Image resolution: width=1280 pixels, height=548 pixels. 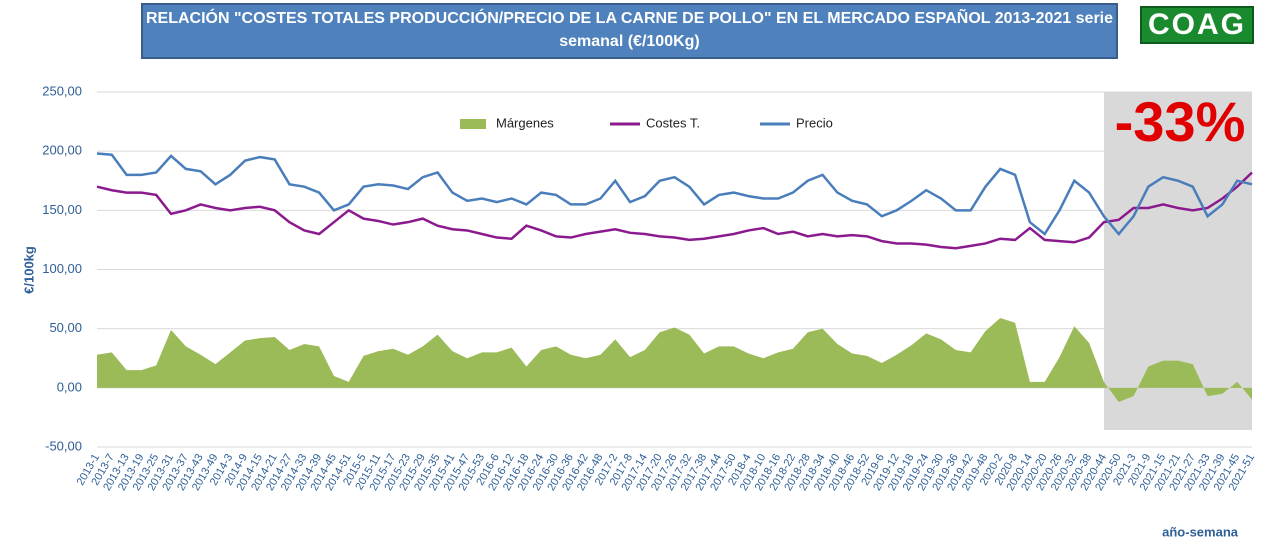 I want to click on y-tick-label: -50,00, so click(x=63, y=445).